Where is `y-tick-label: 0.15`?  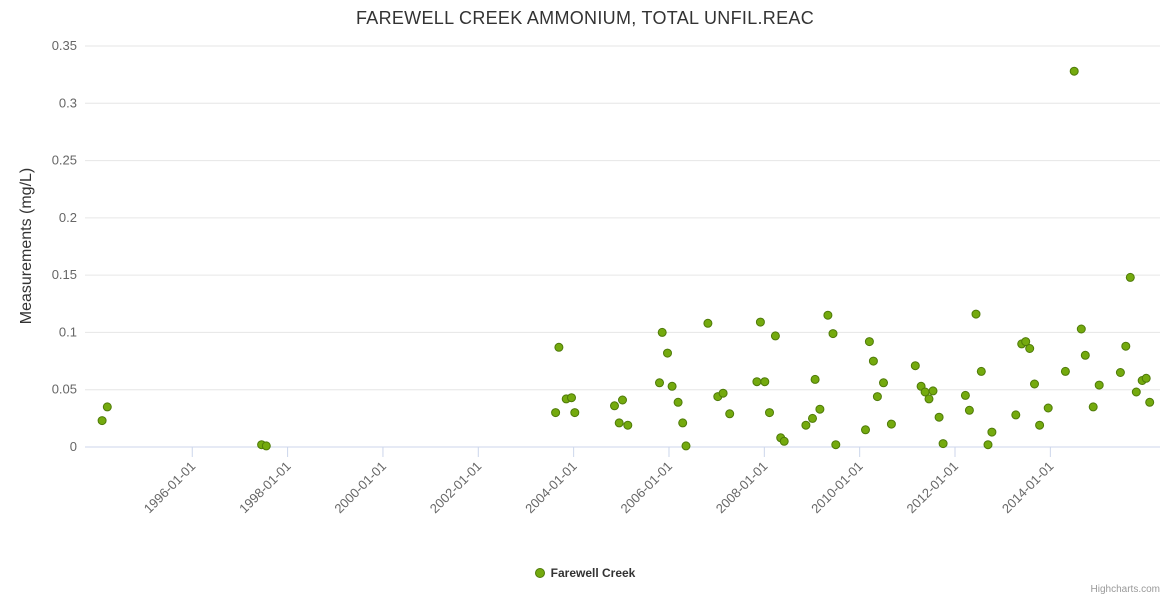
y-tick-label: 0.15 is located at coordinates (64, 274).